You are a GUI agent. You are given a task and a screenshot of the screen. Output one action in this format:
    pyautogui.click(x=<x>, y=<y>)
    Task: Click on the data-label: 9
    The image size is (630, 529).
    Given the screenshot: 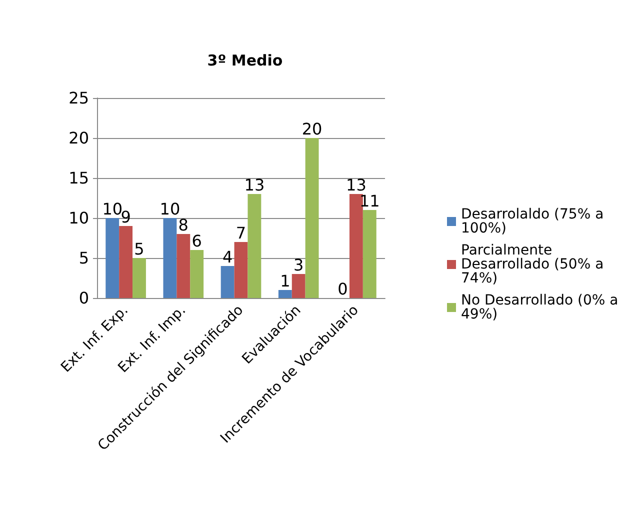 What is the action you would take?
    pyautogui.click(x=125, y=217)
    